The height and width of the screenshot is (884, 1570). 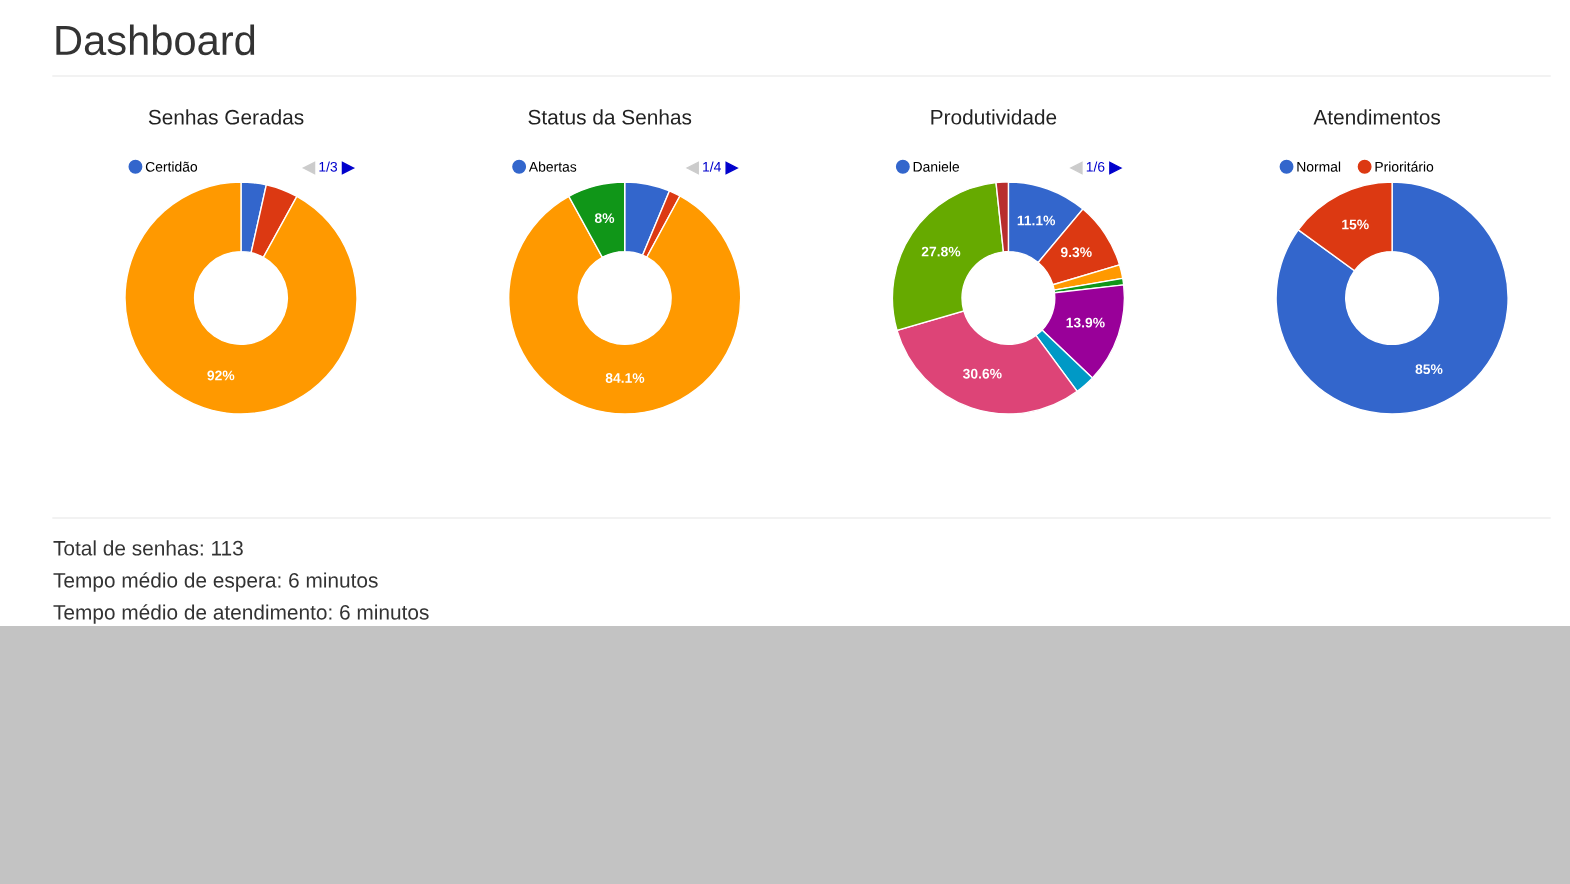 What do you see at coordinates (1076, 252) in the screenshot?
I see `data-label: 9.3%` at bounding box center [1076, 252].